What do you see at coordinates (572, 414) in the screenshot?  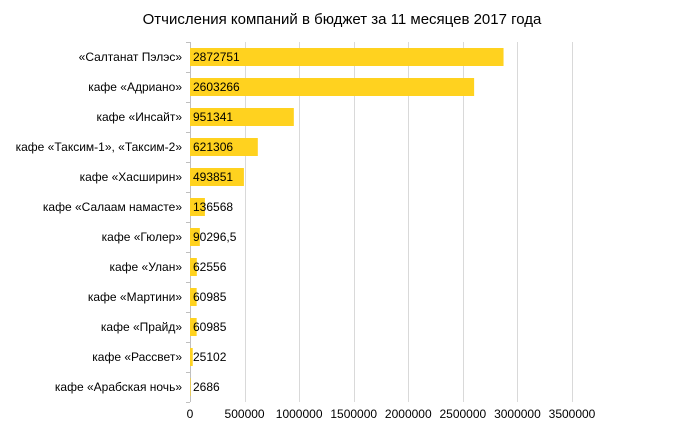 I see `x-tick-label: 3500000` at bounding box center [572, 414].